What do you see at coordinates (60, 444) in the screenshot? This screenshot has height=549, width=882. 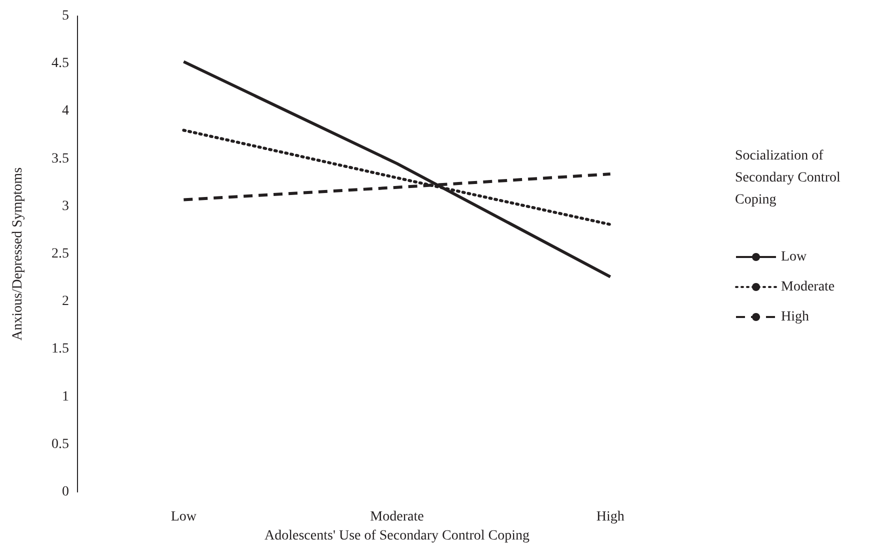 I see `y-tick-label: 0.5` at bounding box center [60, 444].